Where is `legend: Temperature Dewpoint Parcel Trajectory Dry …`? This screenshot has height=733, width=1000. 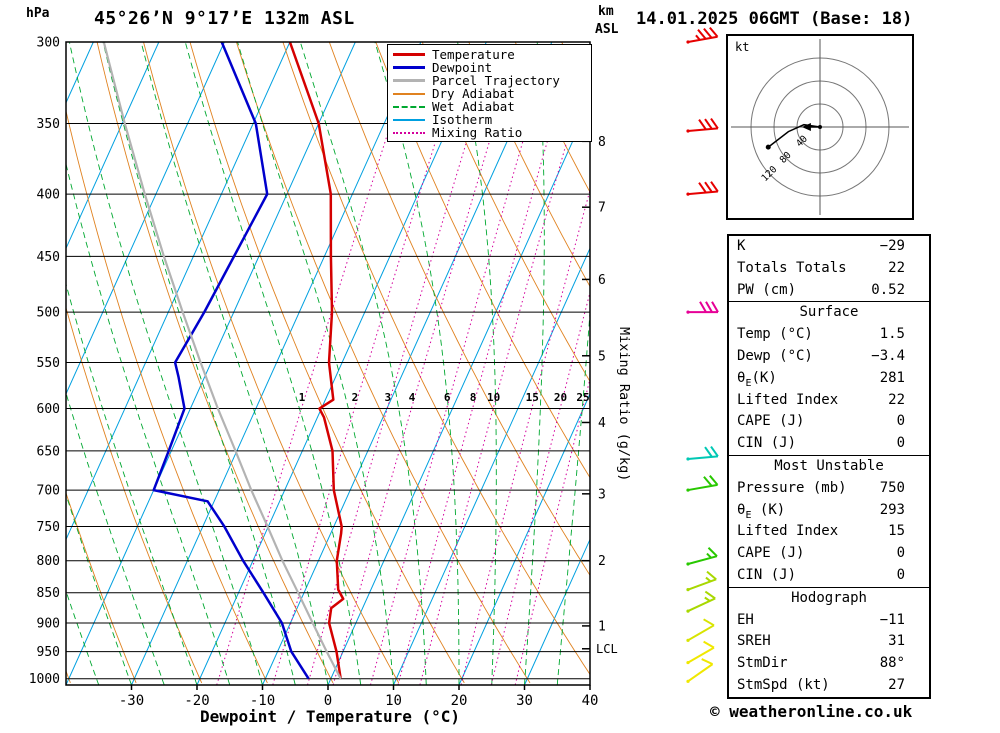
legend: Temperature Dewpoint Parcel Trajectory Dry … is located at coordinates (489, 93).